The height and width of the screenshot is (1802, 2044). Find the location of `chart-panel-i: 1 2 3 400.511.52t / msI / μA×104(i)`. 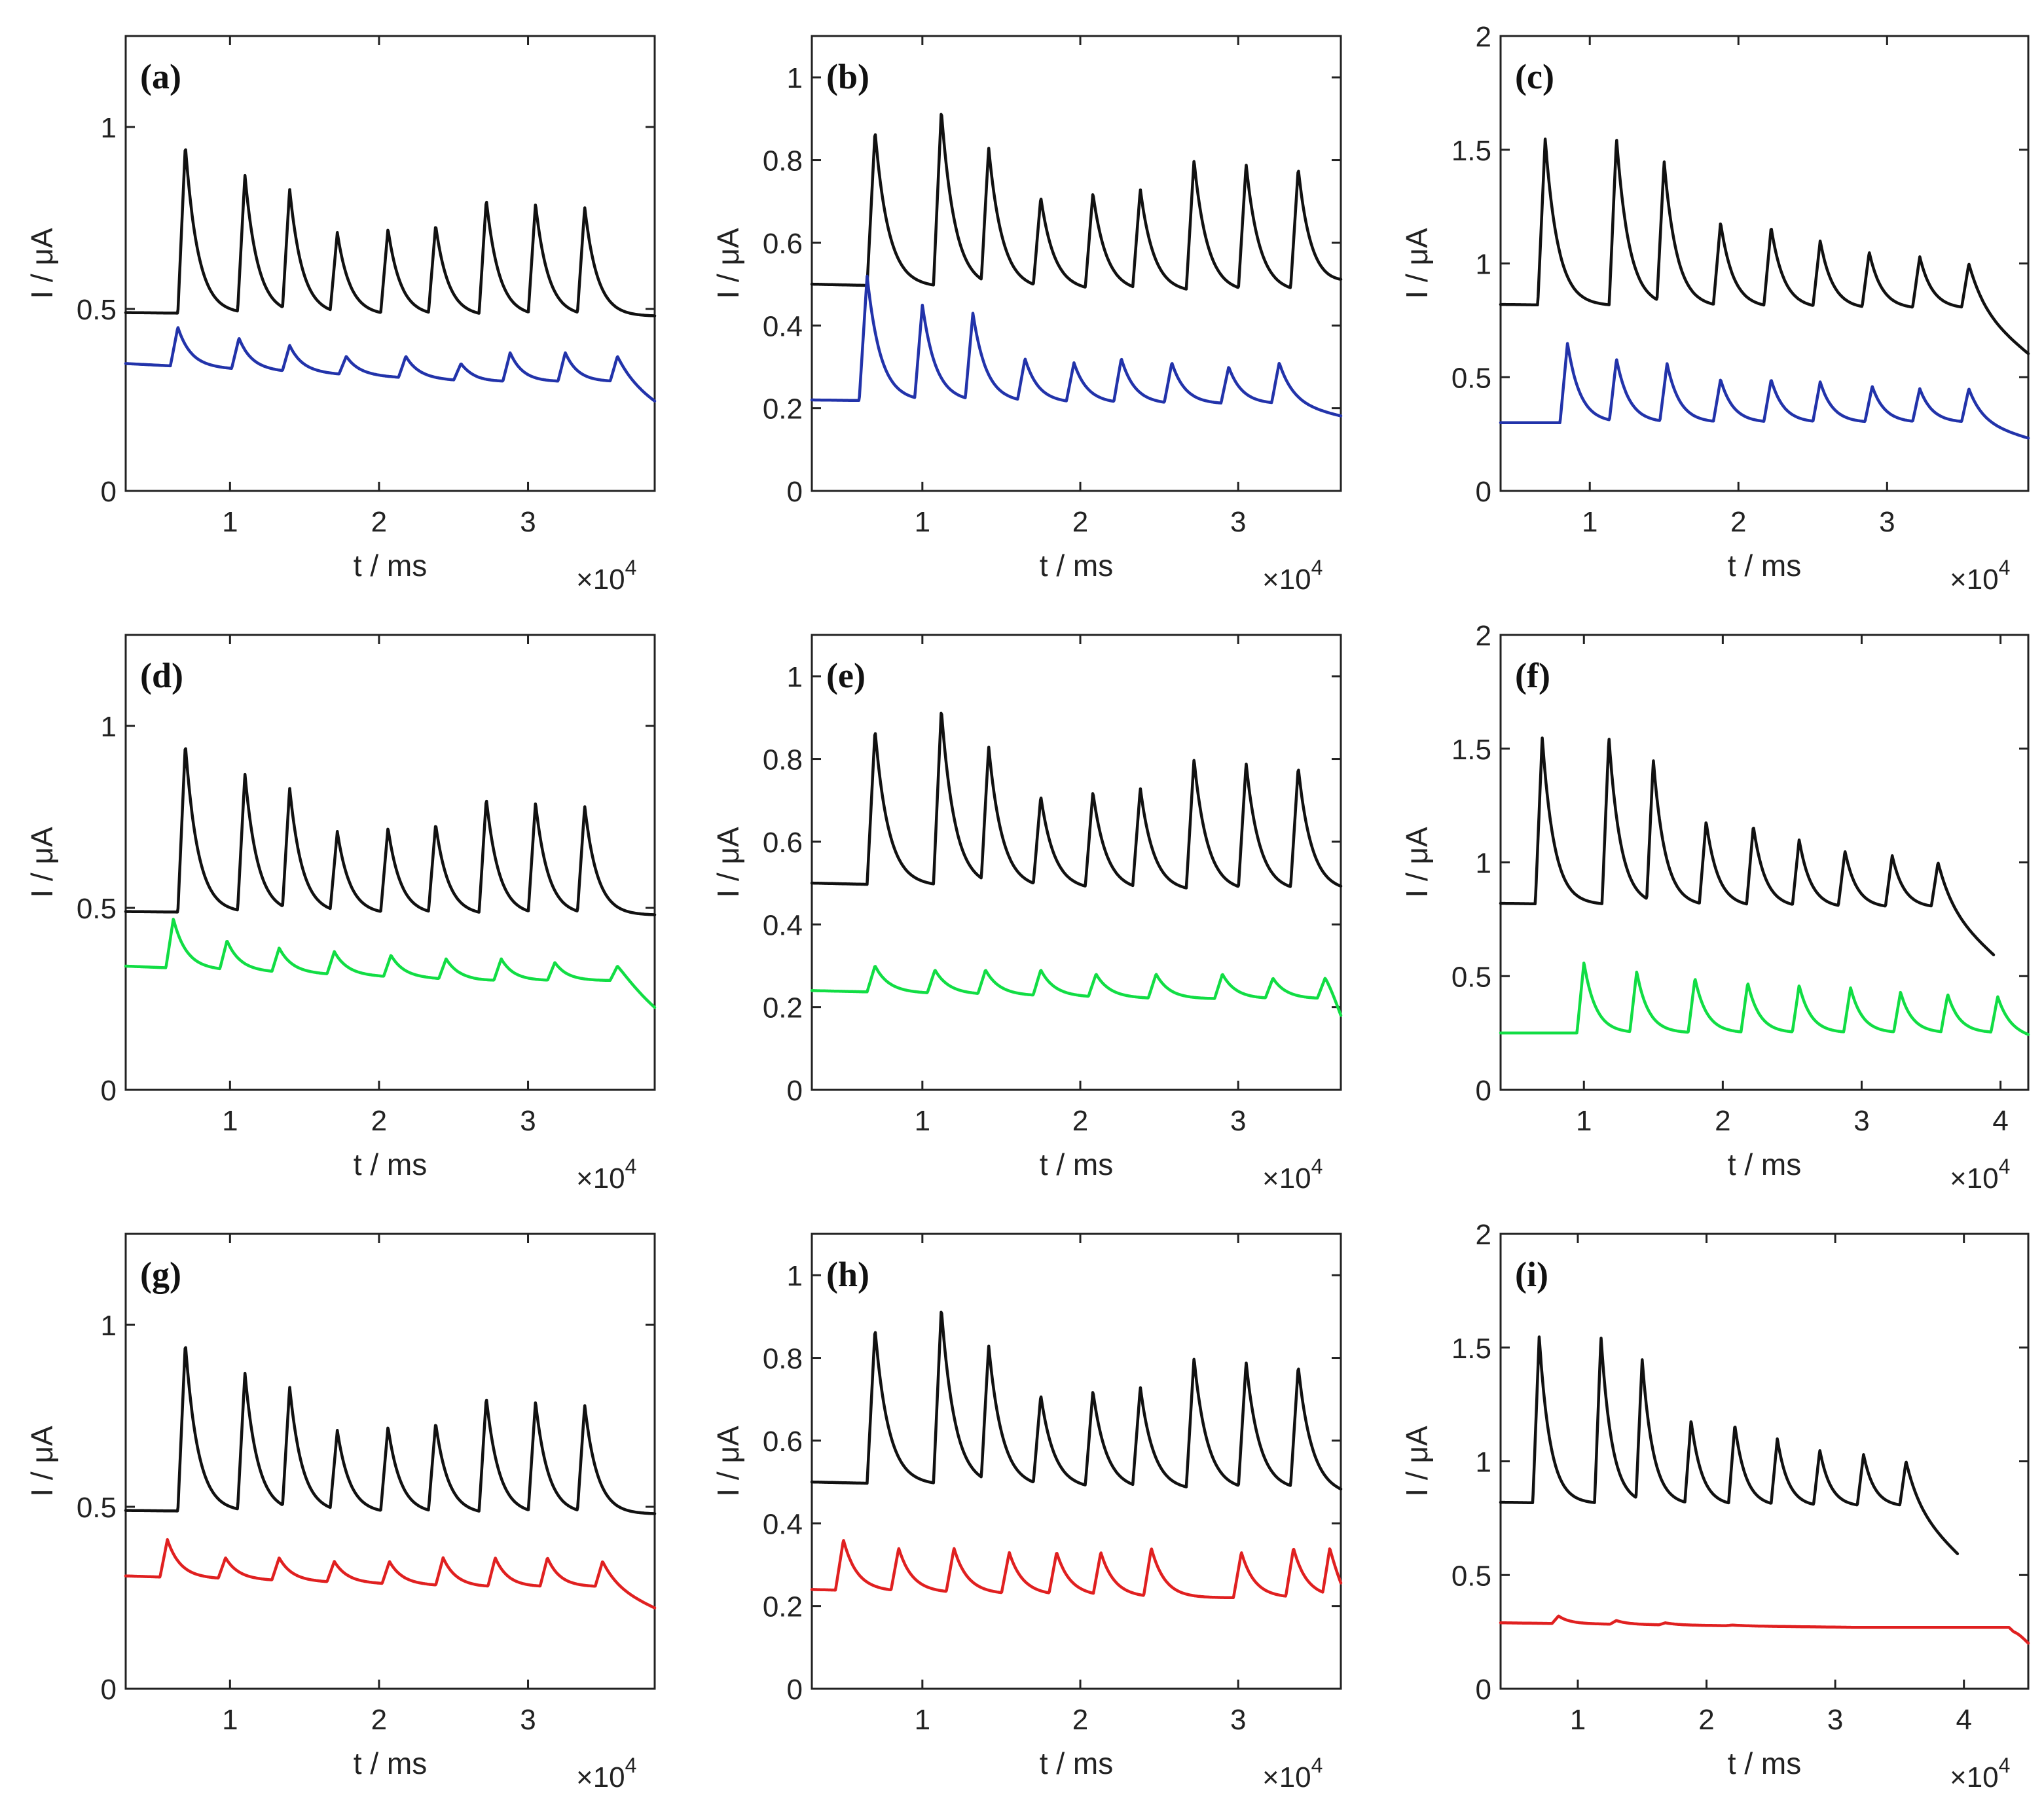

chart-panel-i: 1 2 3 400.511.52t / msI / μA×104(i) is located at coordinates (1715, 1506).